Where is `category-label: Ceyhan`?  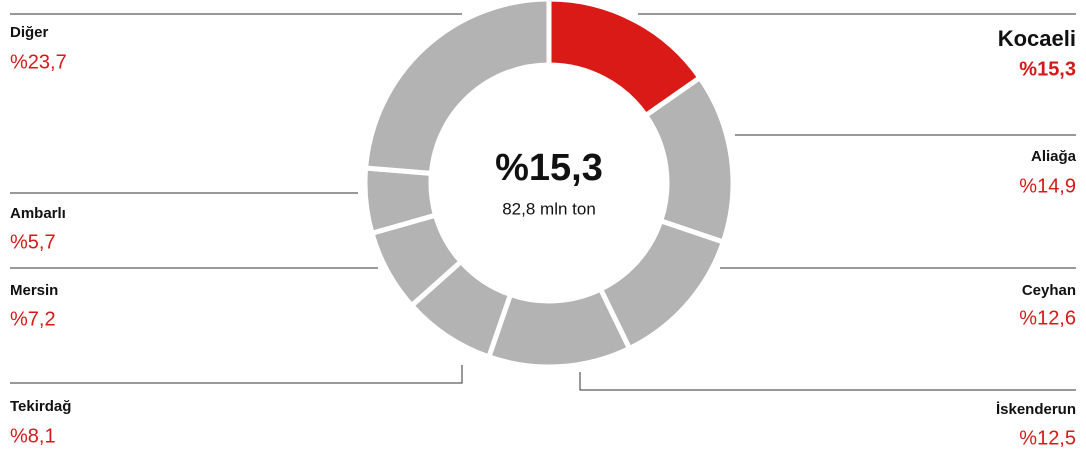 category-label: Ceyhan is located at coordinates (1049, 290).